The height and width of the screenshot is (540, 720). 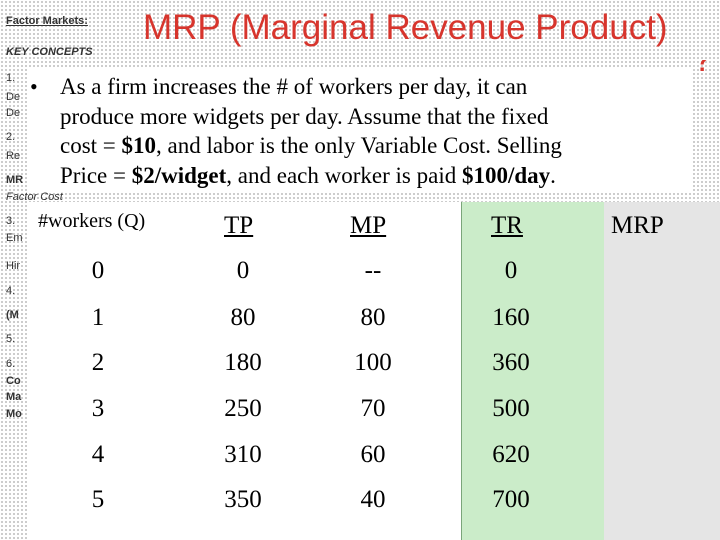 I want to click on cell-workers: 5, so click(x=98, y=499).